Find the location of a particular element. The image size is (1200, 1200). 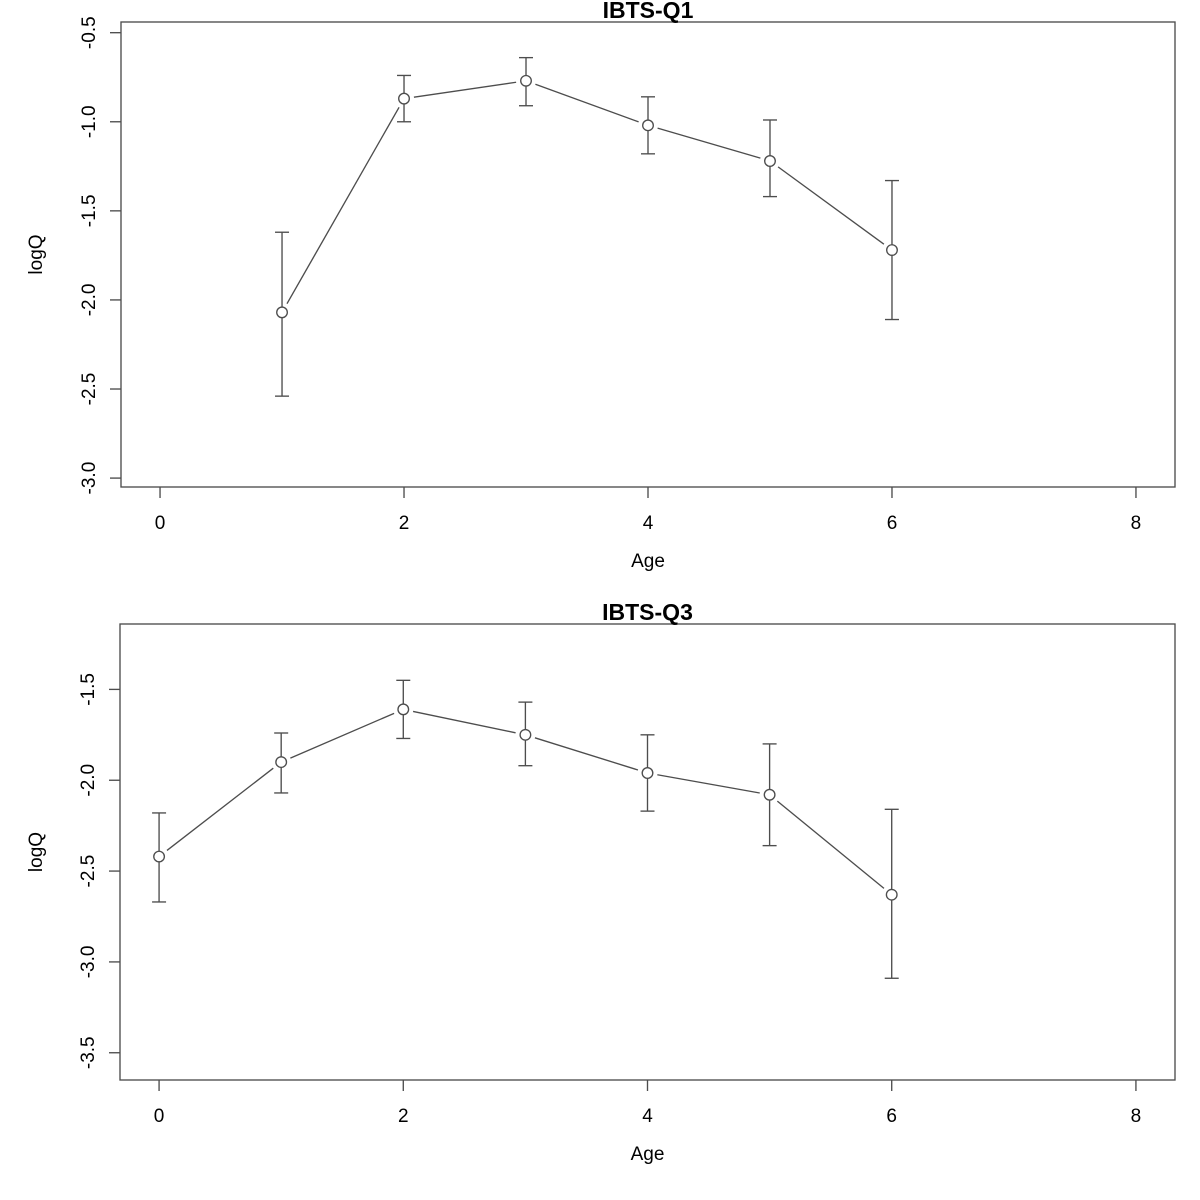

y-tick-label: -1.0 is located at coordinates (89, 121).